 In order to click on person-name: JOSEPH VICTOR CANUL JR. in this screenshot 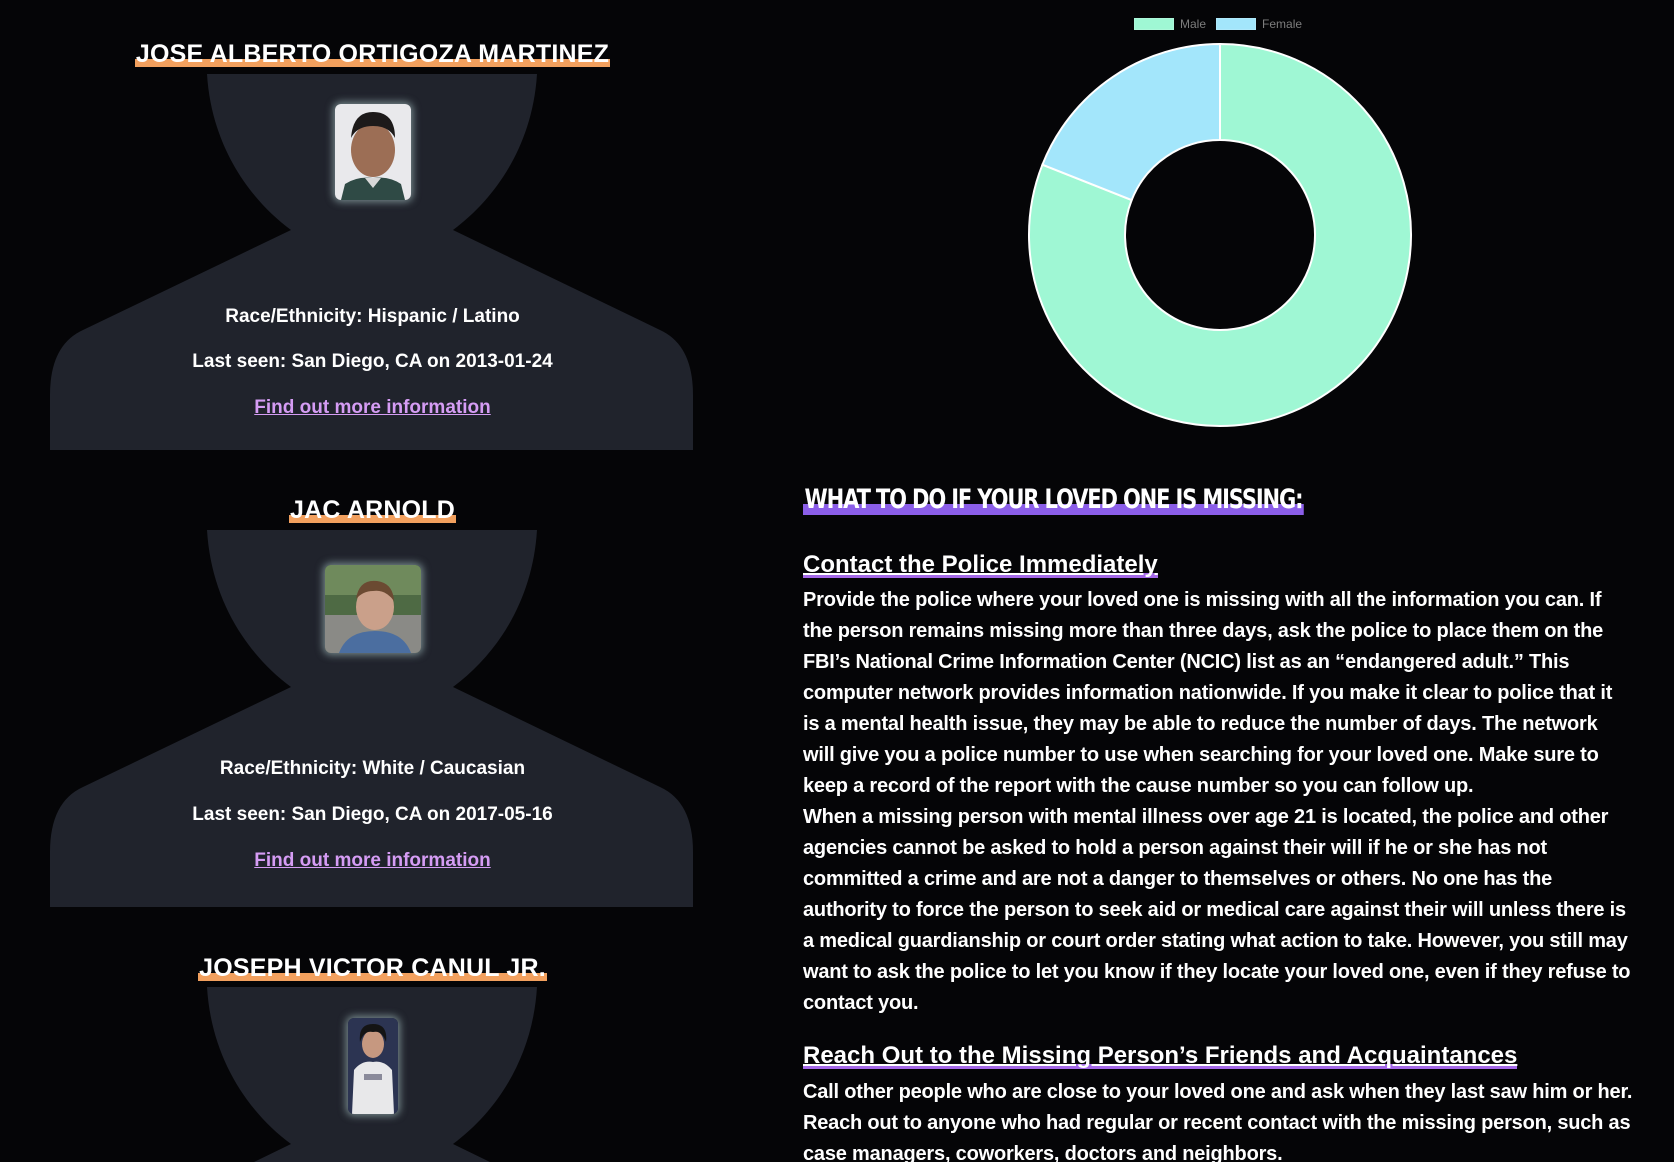, I will do `click(372, 968)`.